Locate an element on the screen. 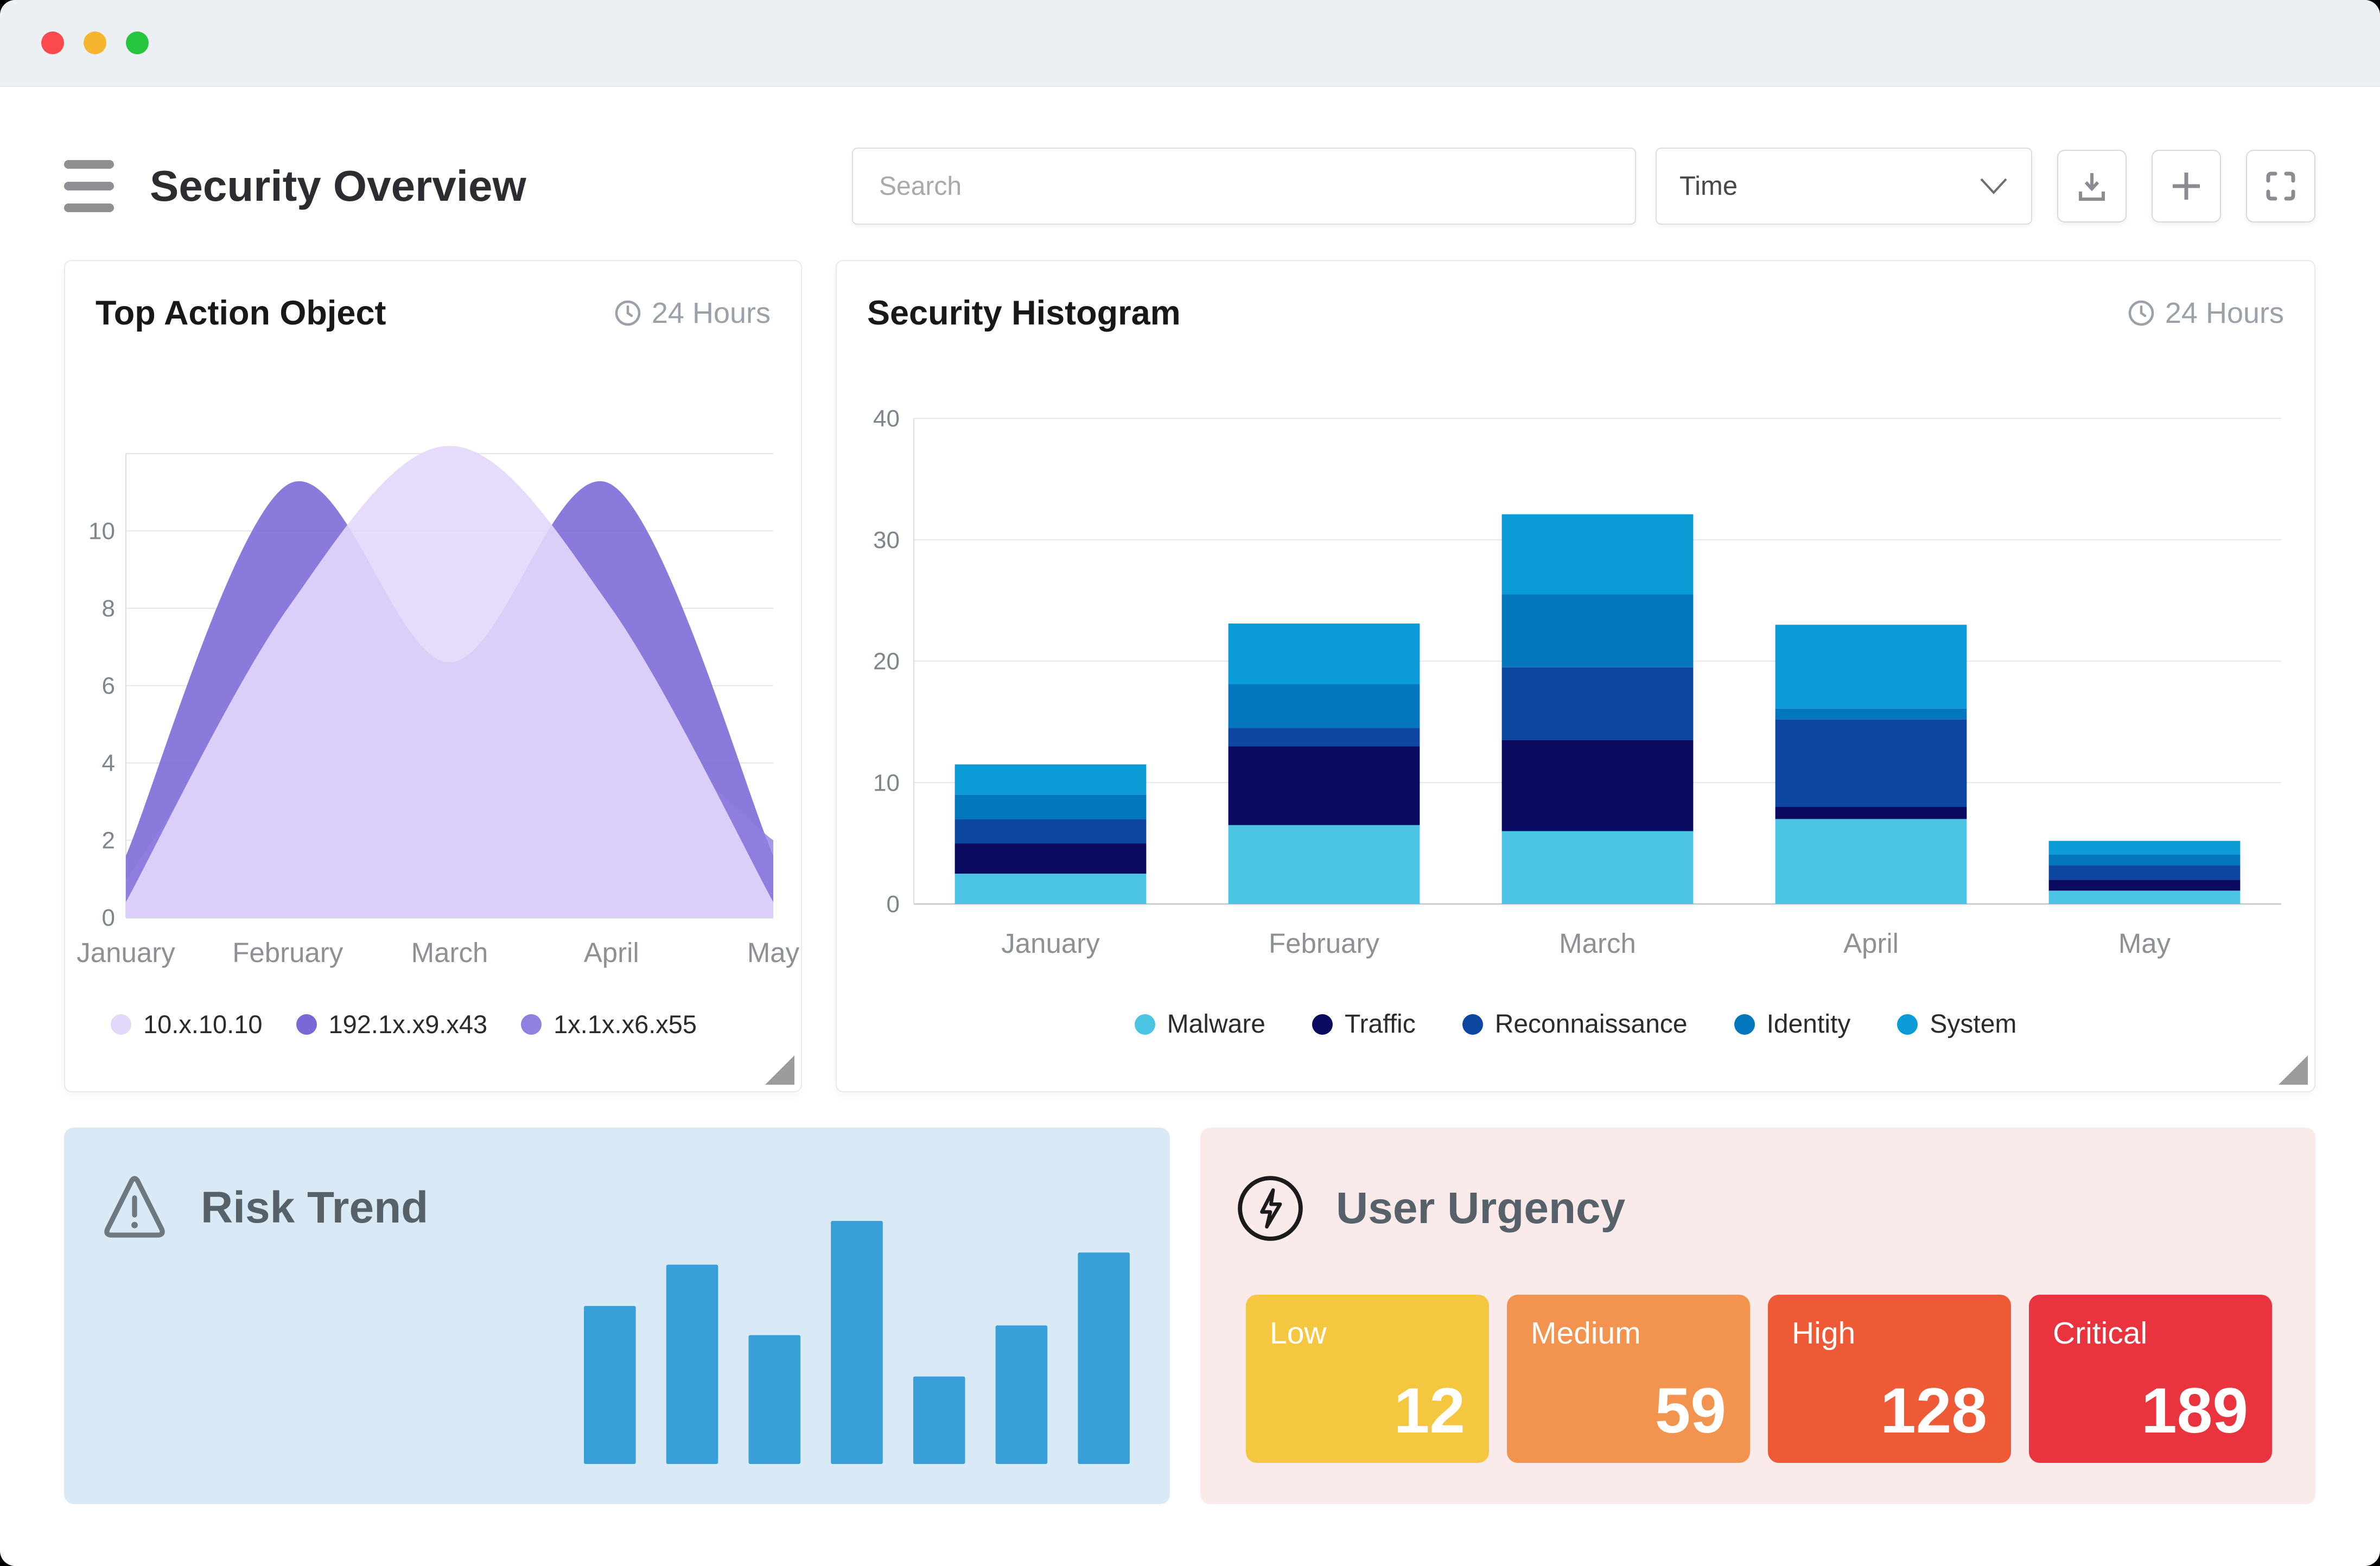 Image resolution: width=2380 pixels, height=1566 pixels. card-title: Top Action Object is located at coordinates (241, 313).